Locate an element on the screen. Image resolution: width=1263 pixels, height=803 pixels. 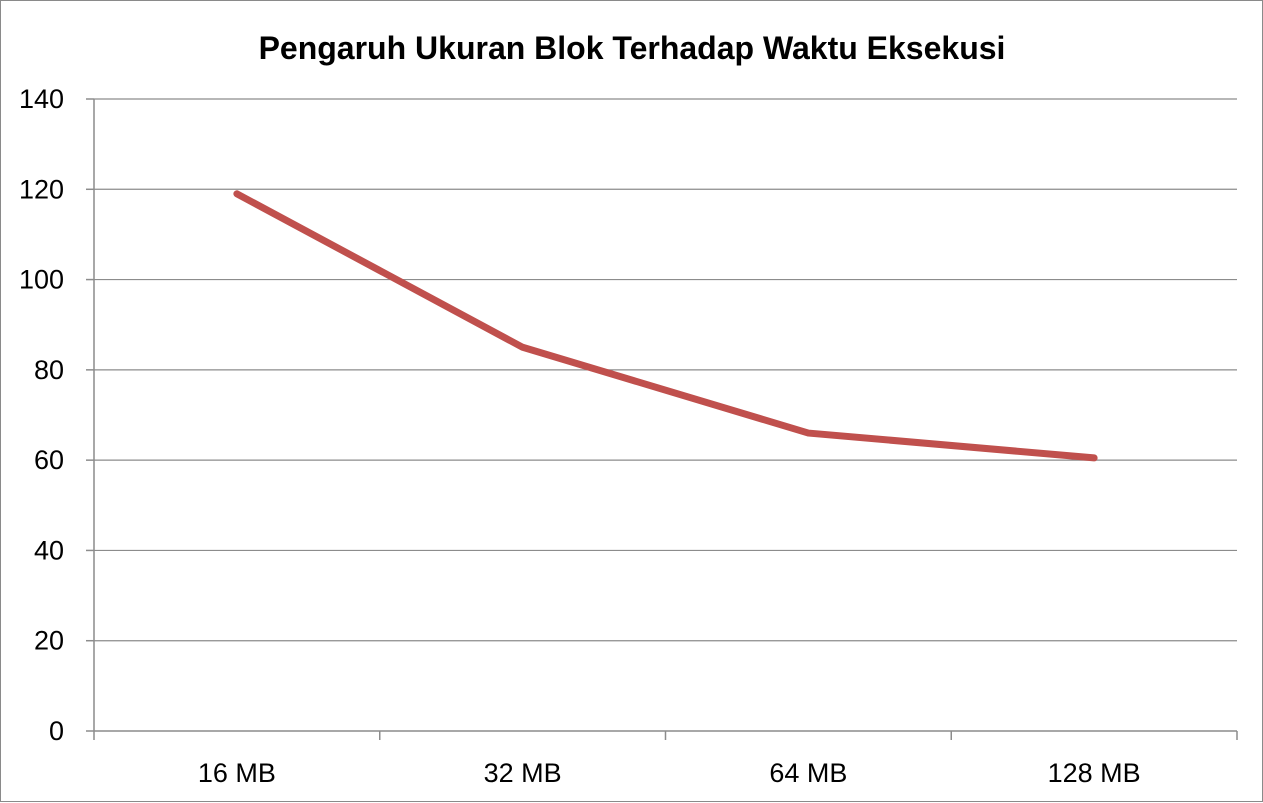
y-tick-label: 0 is located at coordinates (56, 731).